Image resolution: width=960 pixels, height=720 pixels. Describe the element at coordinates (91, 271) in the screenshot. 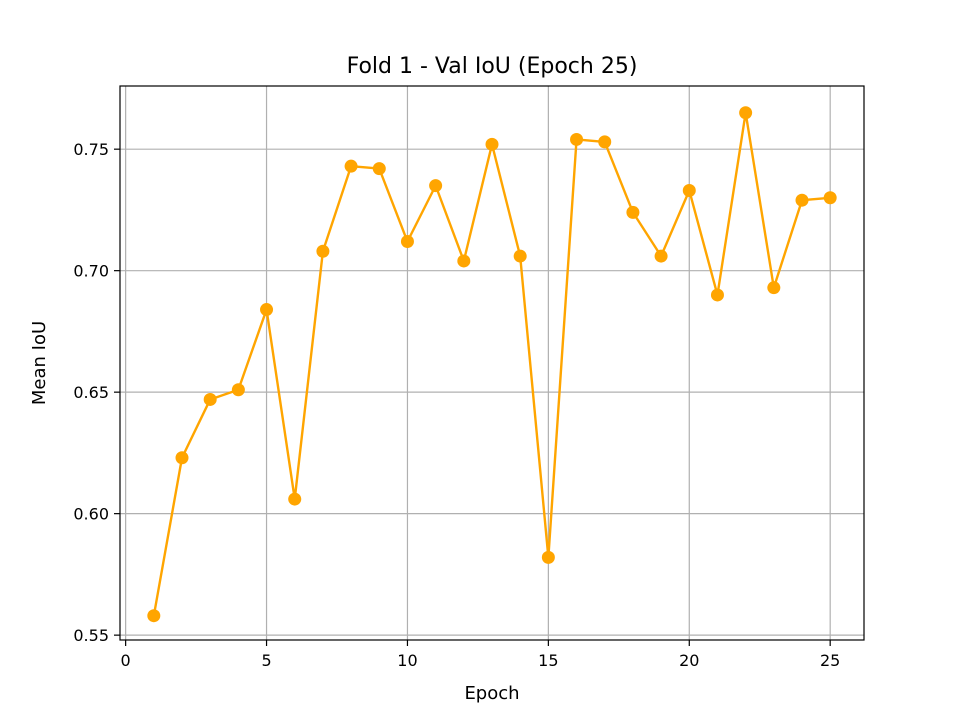

I see `y-tick-label: 0.70` at that location.